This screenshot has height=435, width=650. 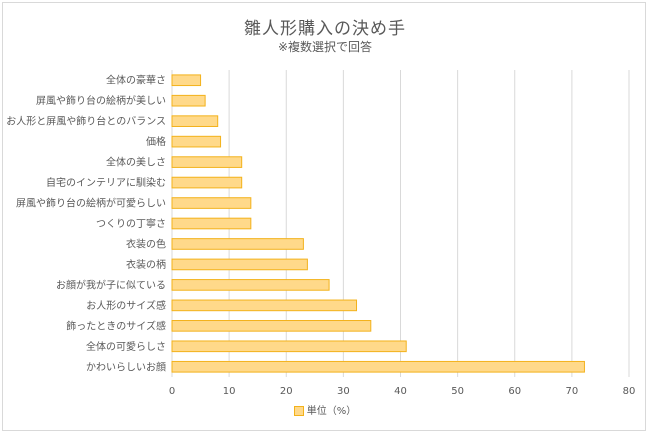 I want to click on x-tick-label: 0, so click(x=172, y=391).